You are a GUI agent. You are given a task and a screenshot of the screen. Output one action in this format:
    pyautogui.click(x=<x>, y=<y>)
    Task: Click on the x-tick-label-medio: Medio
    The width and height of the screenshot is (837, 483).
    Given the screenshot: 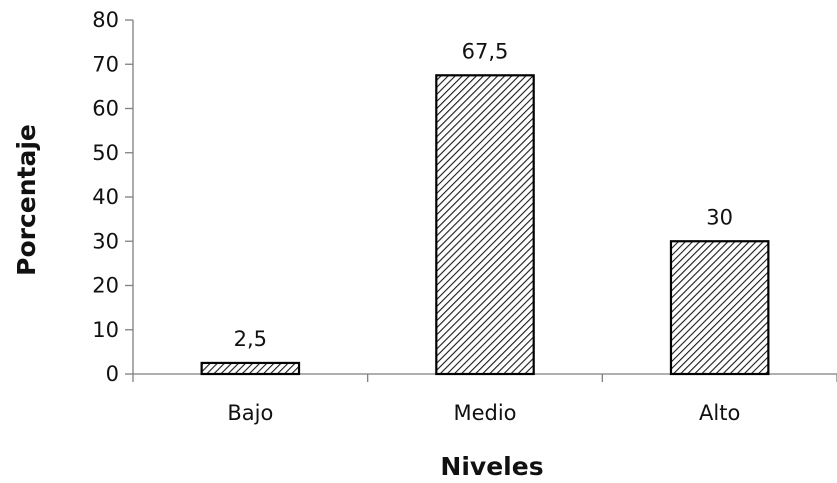 What is the action you would take?
    pyautogui.click(x=484, y=413)
    